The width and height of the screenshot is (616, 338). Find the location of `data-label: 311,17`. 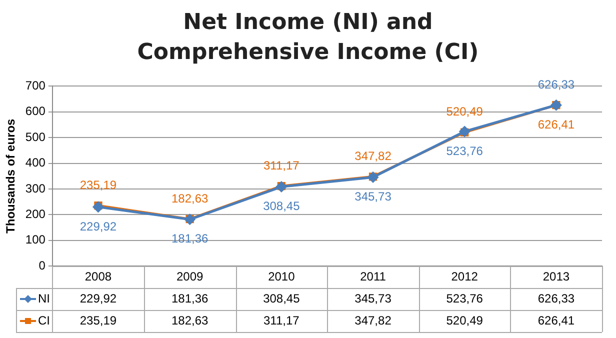

data-label: 311,17 is located at coordinates (282, 320).